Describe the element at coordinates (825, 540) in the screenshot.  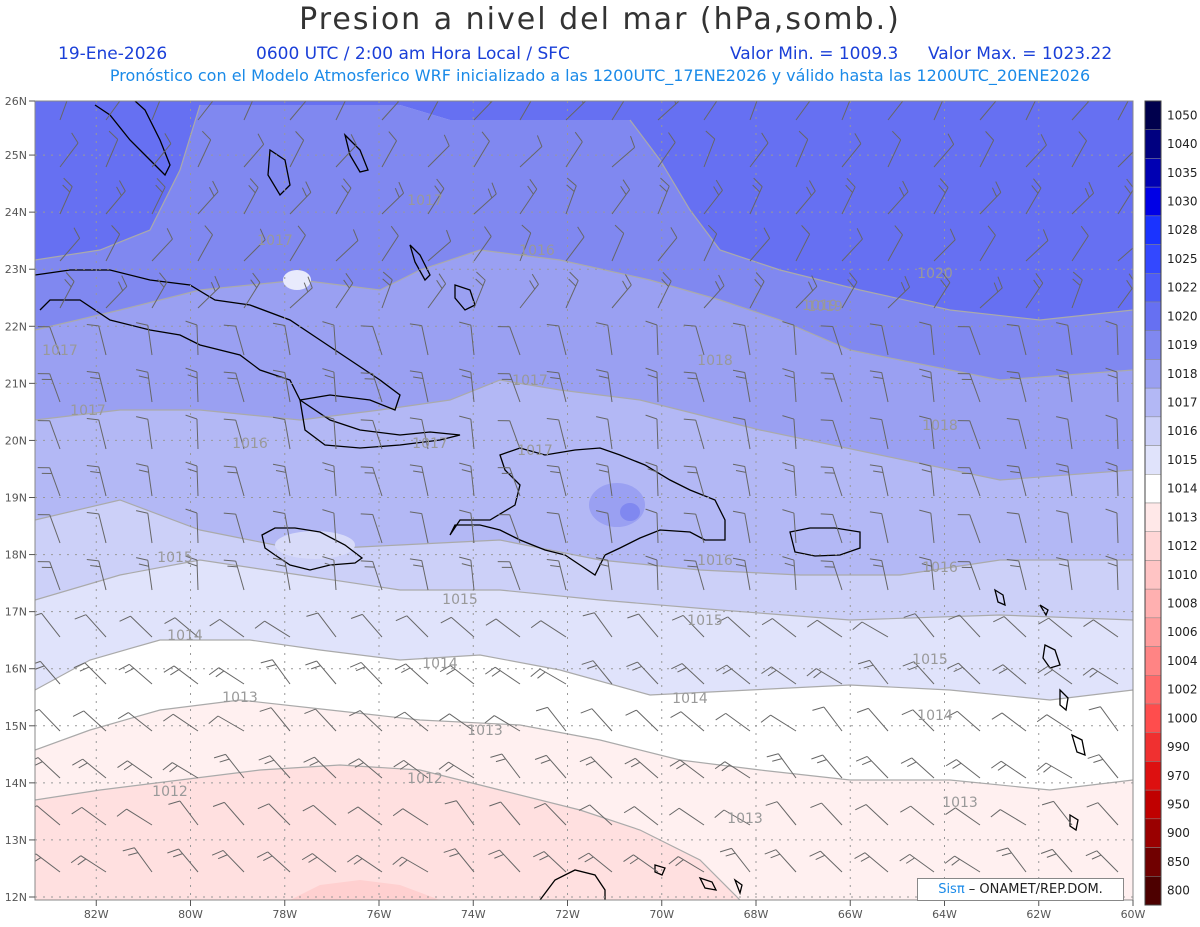
I see `pressure-pocket` at that location.